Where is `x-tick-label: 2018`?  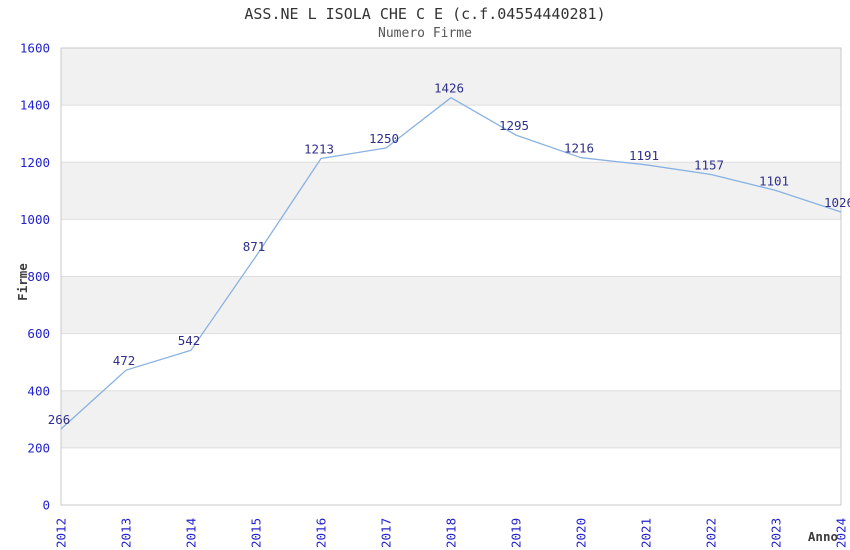
x-tick-label: 2018 is located at coordinates (451, 533).